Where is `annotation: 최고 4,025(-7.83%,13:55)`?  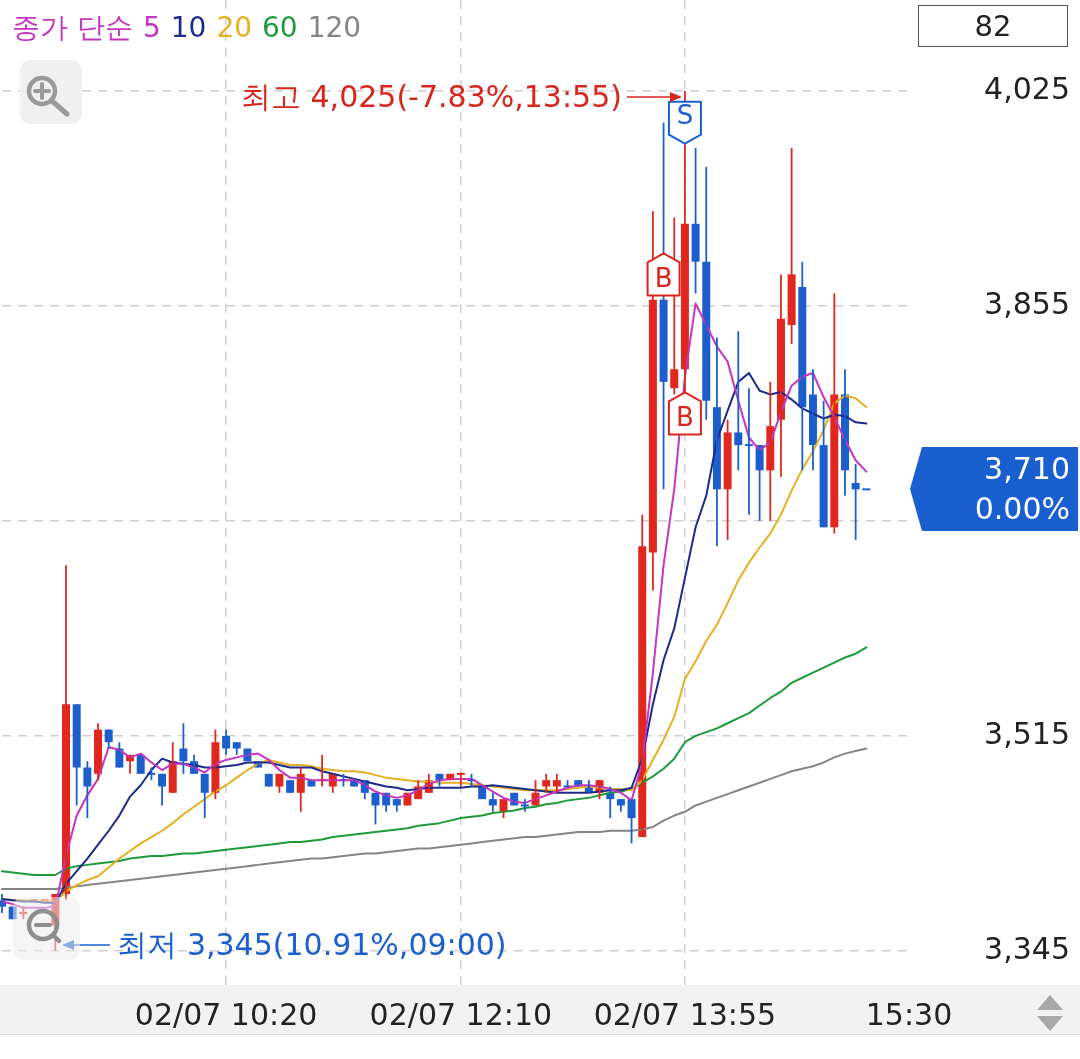
annotation: 최고 4,025(-7.83%,13:55) is located at coordinates (431, 97).